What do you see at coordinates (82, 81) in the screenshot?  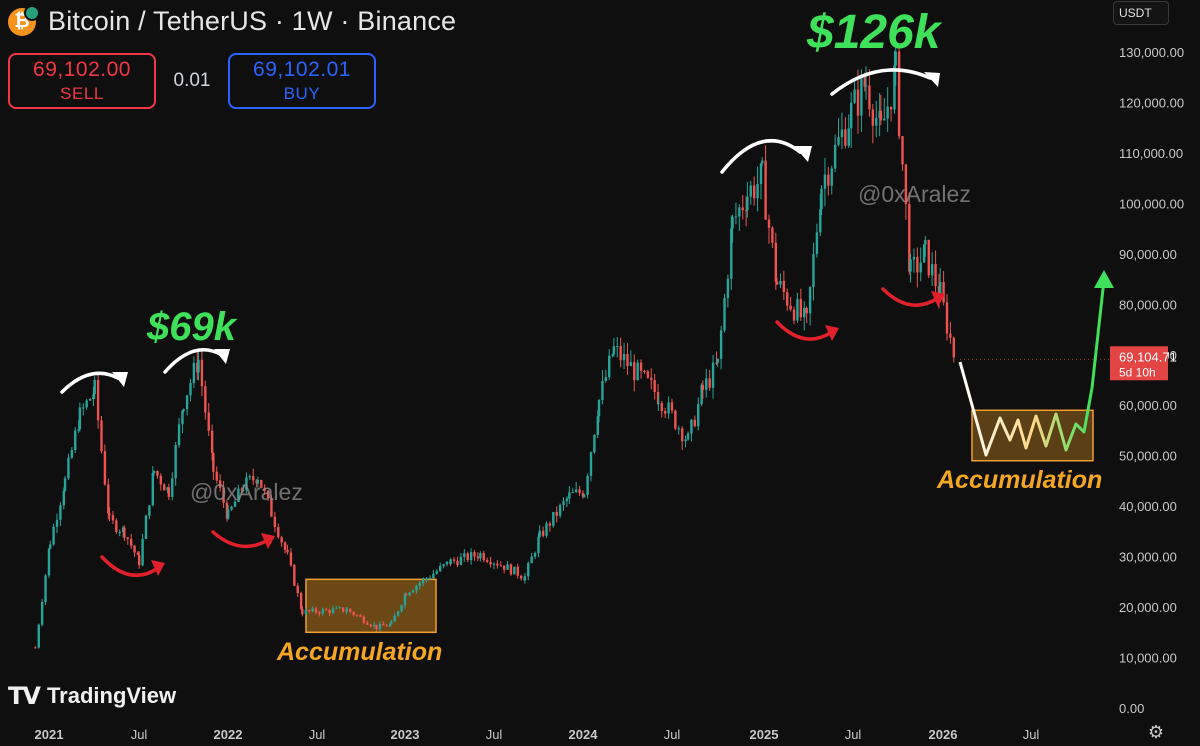 I see `sell-button: 69,102.00 SELL` at bounding box center [82, 81].